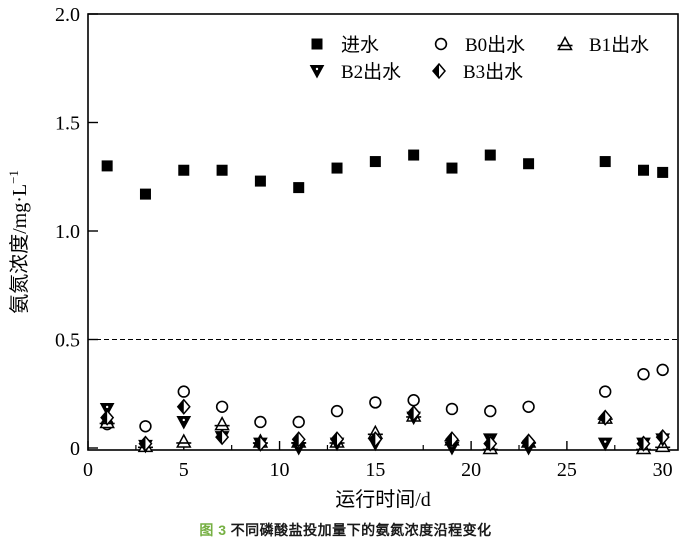 The width and height of the screenshot is (691, 545). I want to click on point-进水-d7-shape, so click(222, 170).